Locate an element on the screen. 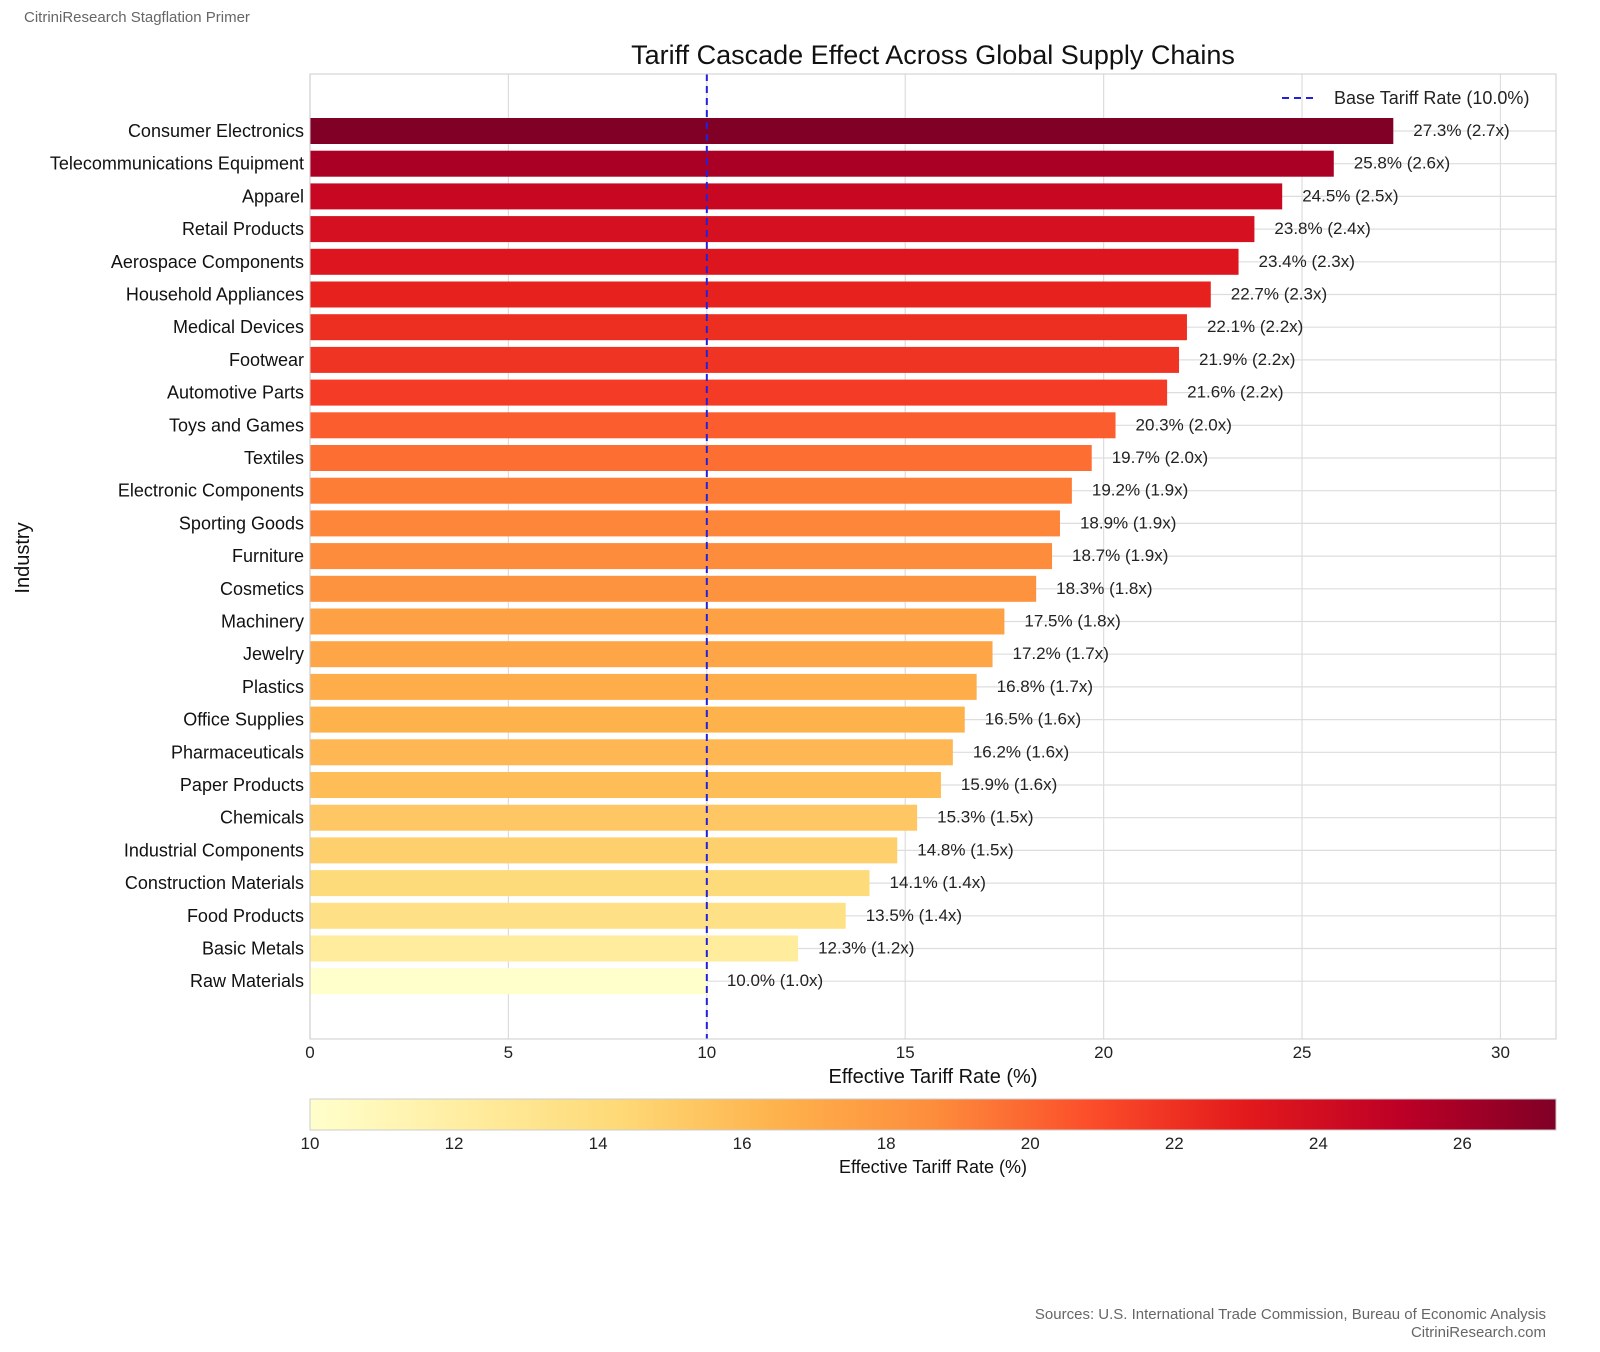 The height and width of the screenshot is (1352, 1600). bar-value-label: 19.7% (2.0x) is located at coordinates (1160, 457).